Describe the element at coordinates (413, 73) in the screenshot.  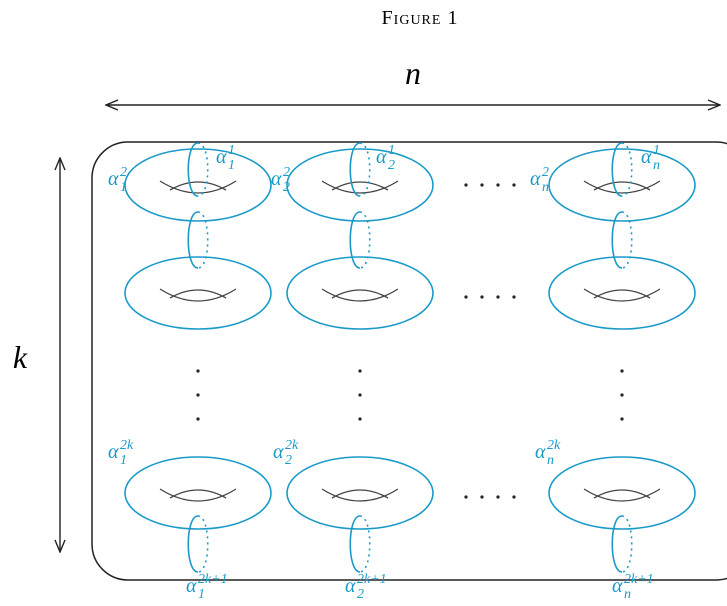
I see `n-label: n` at that location.